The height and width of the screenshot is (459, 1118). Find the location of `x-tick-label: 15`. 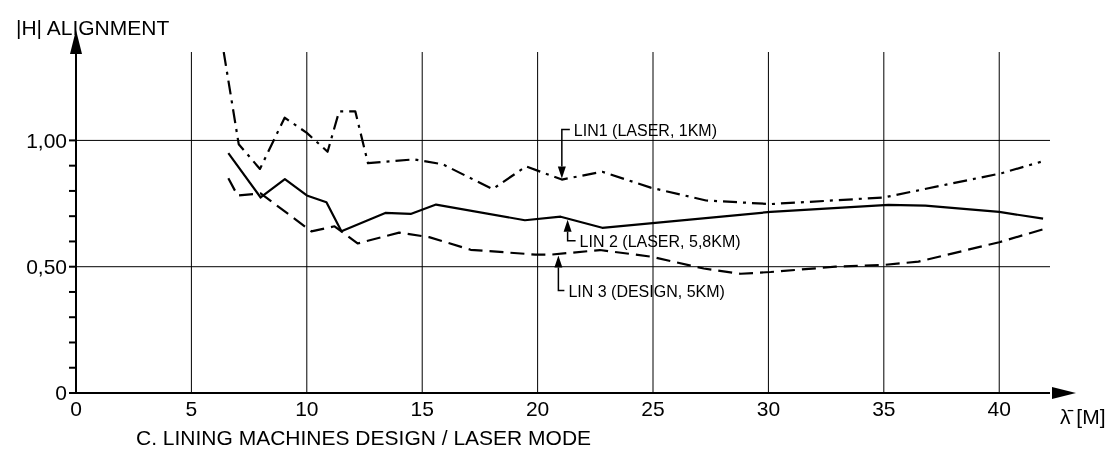

x-tick-label: 15 is located at coordinates (422, 408).